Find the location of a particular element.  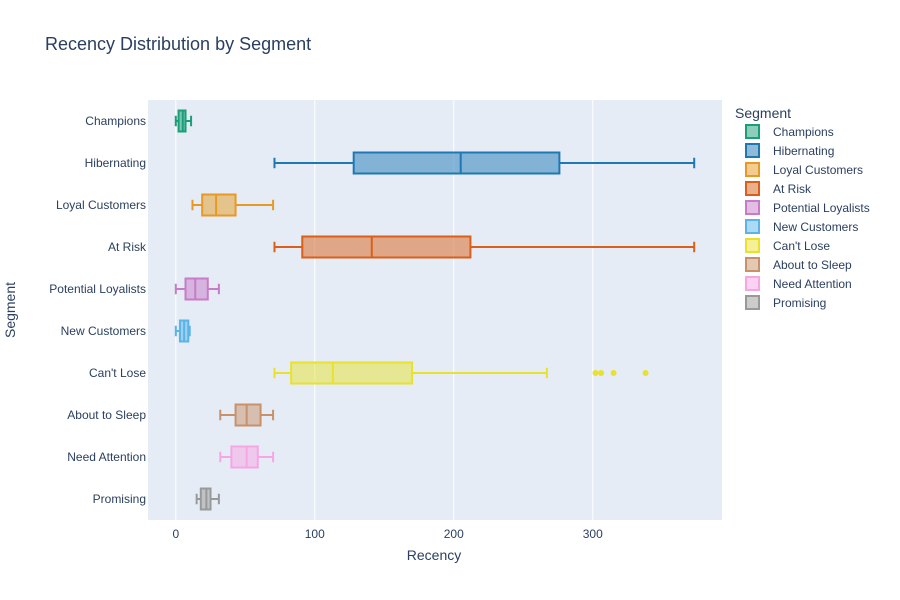

box-can-t-lose is located at coordinates (461, 373).